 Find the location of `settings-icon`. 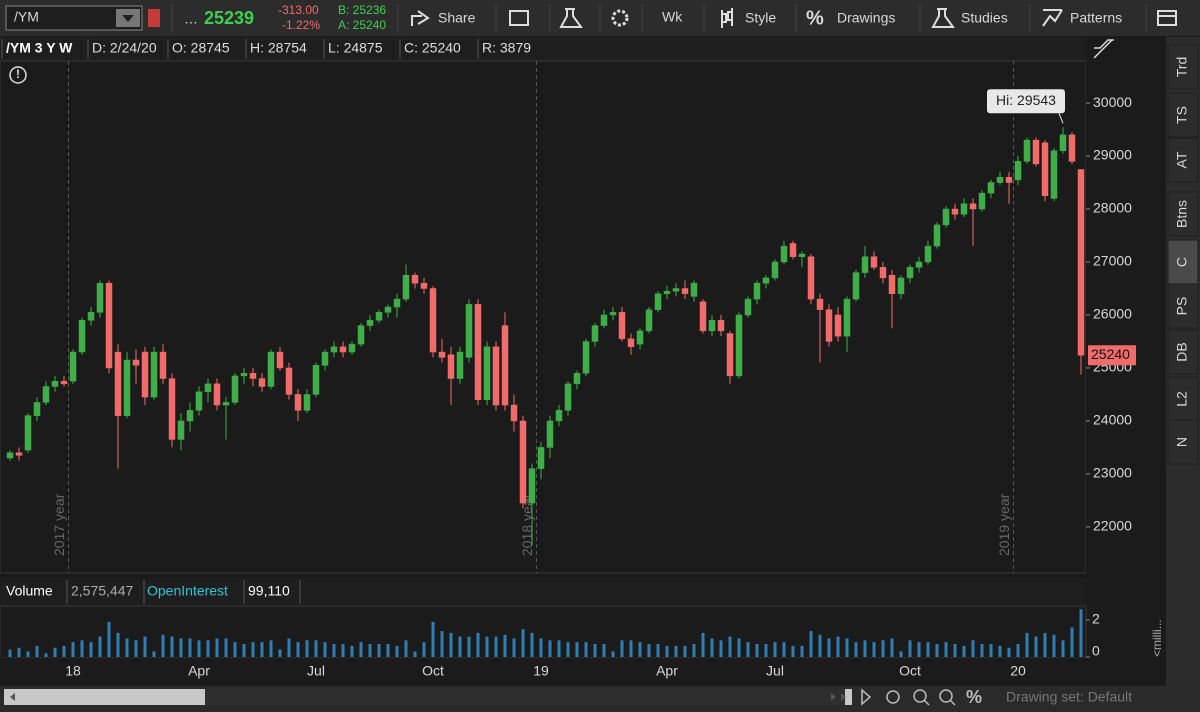

settings-icon is located at coordinates (620, 18).